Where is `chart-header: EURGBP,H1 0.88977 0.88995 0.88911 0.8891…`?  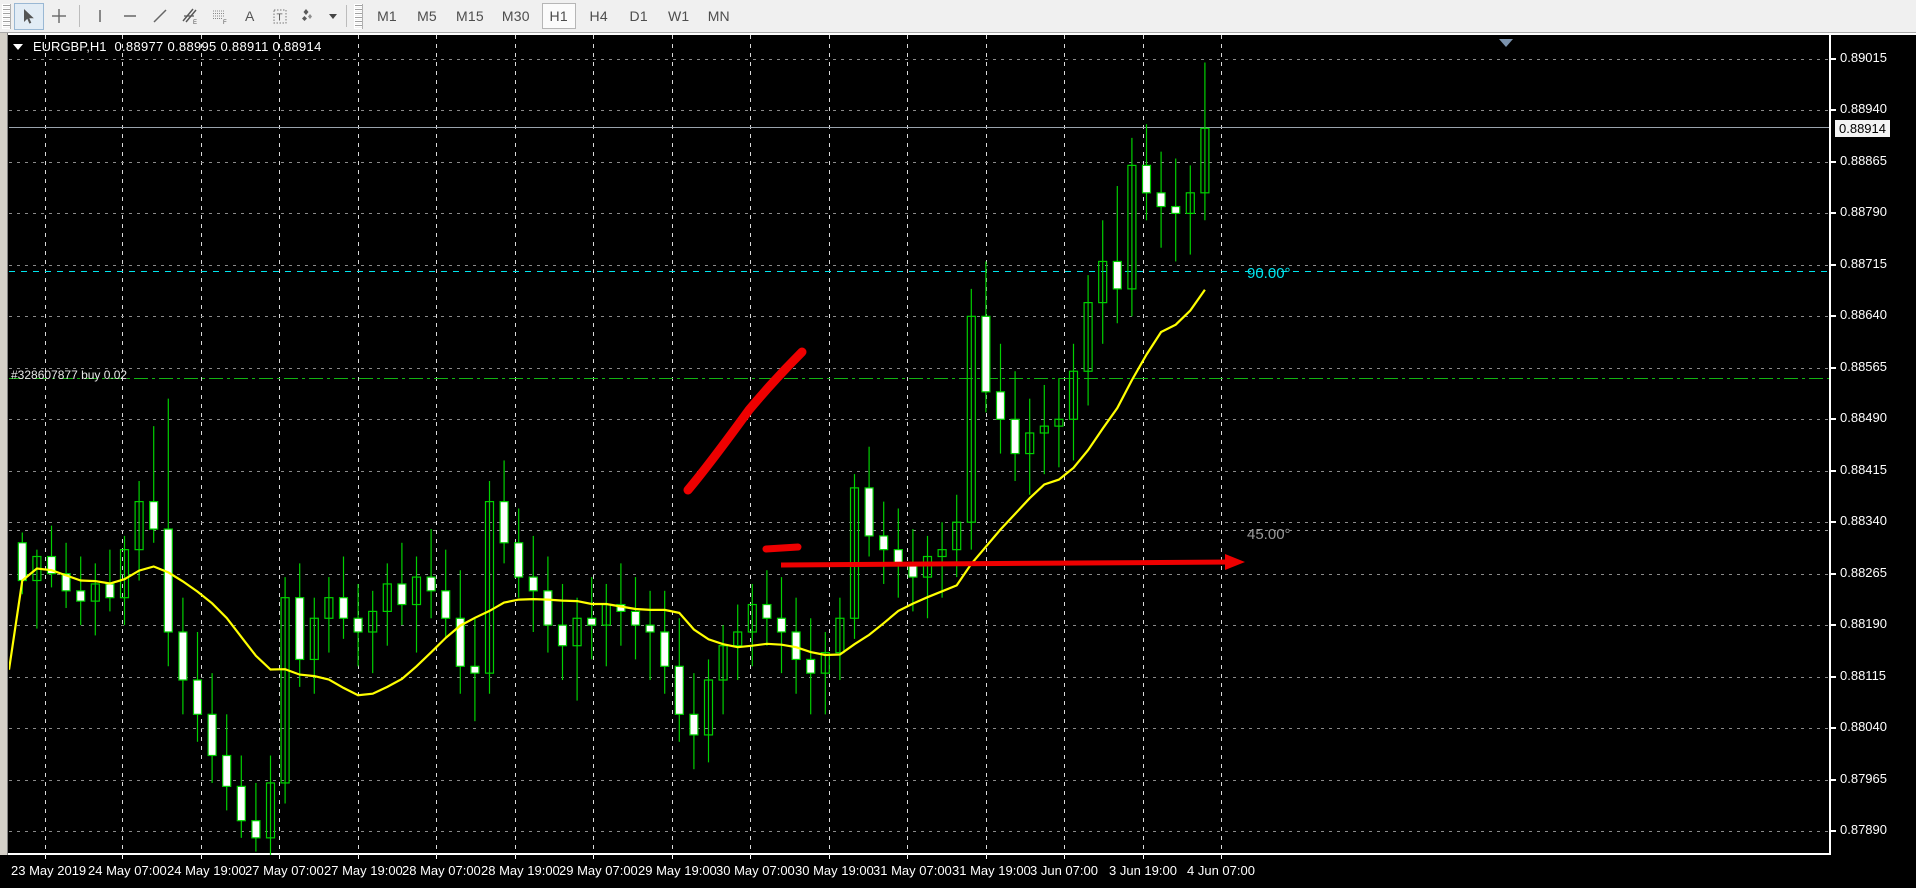 chart-header: EURGBP,H1 0.88977 0.88995 0.88911 0.8891… is located at coordinates (167, 46).